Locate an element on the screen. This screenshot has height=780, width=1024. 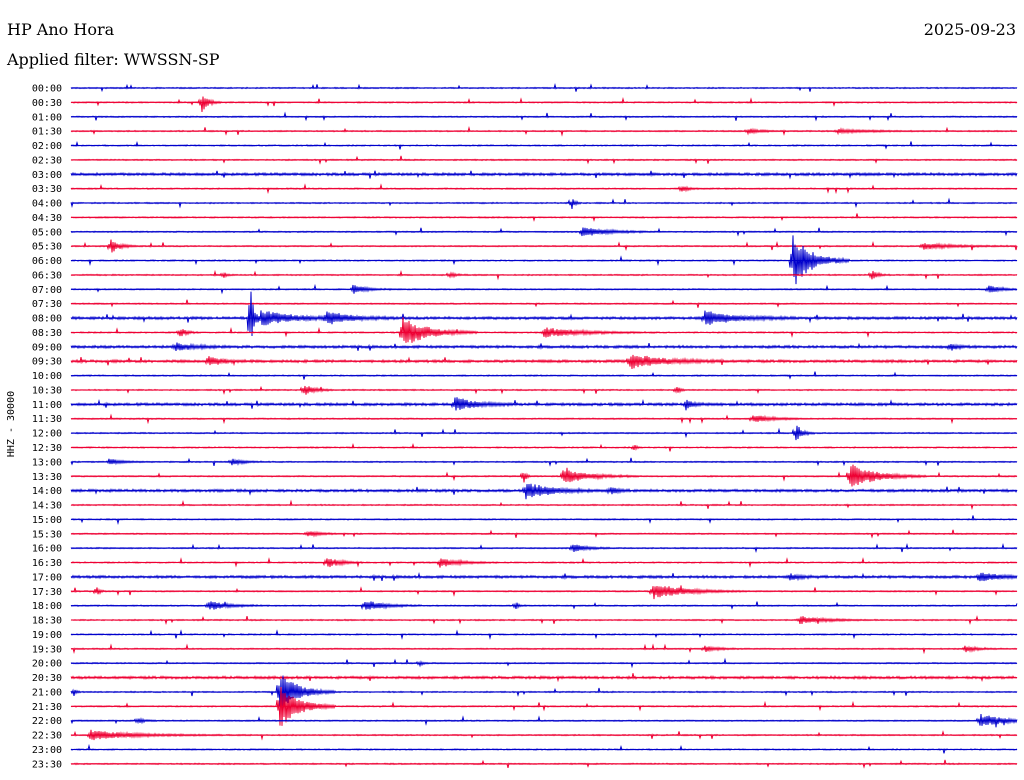
row-time-label: 10:00 is located at coordinates (47, 376).